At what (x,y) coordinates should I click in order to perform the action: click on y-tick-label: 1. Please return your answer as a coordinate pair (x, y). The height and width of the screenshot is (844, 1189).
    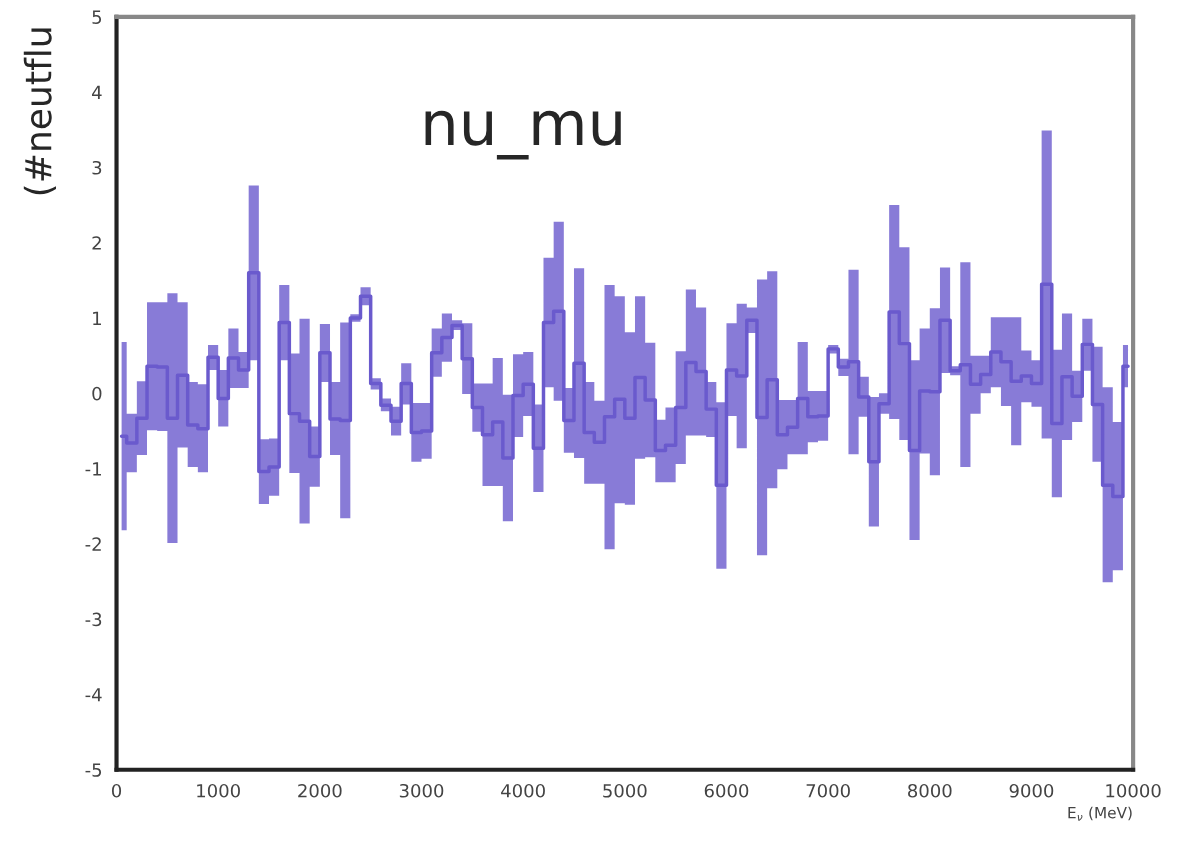
    Looking at the image, I should click on (97, 318).